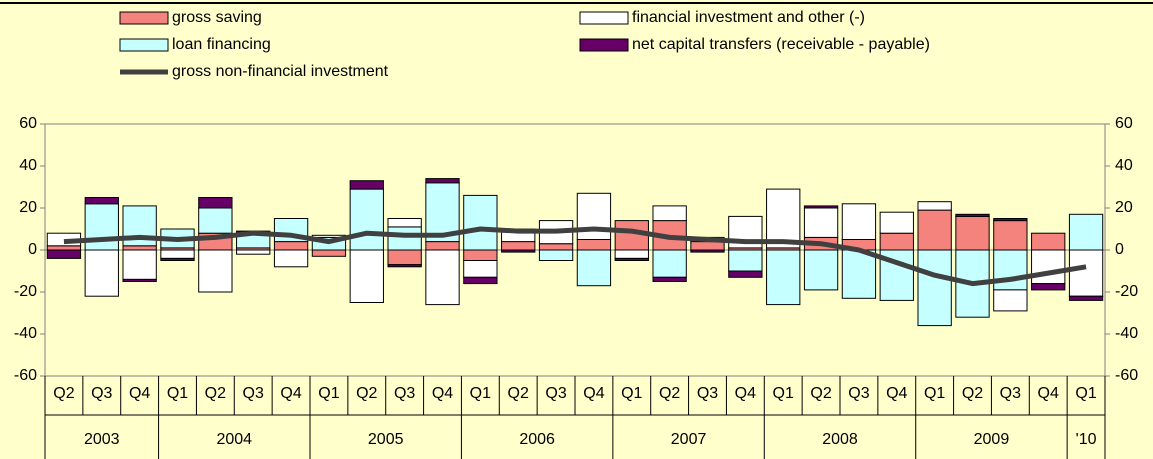  Describe the element at coordinates (234, 439) in the screenshot. I see `group-label: 2004` at that location.